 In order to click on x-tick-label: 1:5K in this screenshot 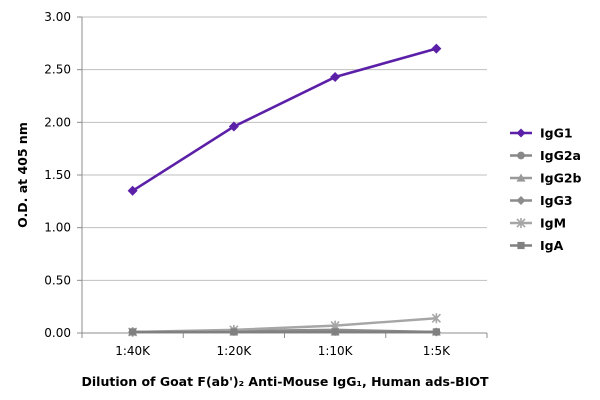, I will do `click(437, 351)`.